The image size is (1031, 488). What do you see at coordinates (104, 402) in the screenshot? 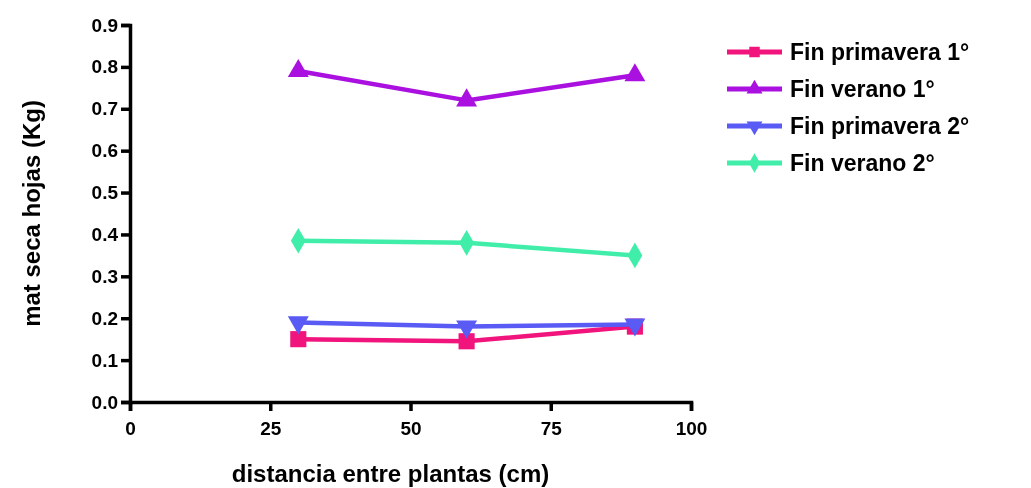
I see `y-tick-label: 0.0` at bounding box center [104, 402].